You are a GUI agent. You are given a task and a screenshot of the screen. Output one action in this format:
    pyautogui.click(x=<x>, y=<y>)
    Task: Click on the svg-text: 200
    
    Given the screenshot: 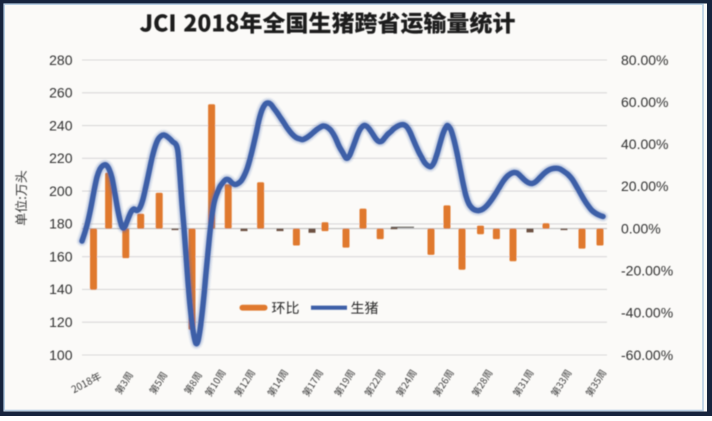 What is the action you would take?
    pyautogui.click(x=61, y=191)
    